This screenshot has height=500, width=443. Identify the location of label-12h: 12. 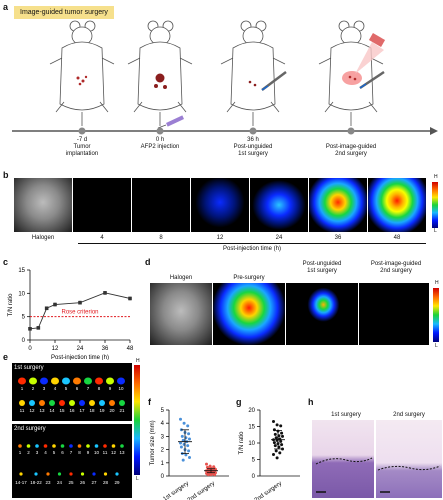
(220, 238).